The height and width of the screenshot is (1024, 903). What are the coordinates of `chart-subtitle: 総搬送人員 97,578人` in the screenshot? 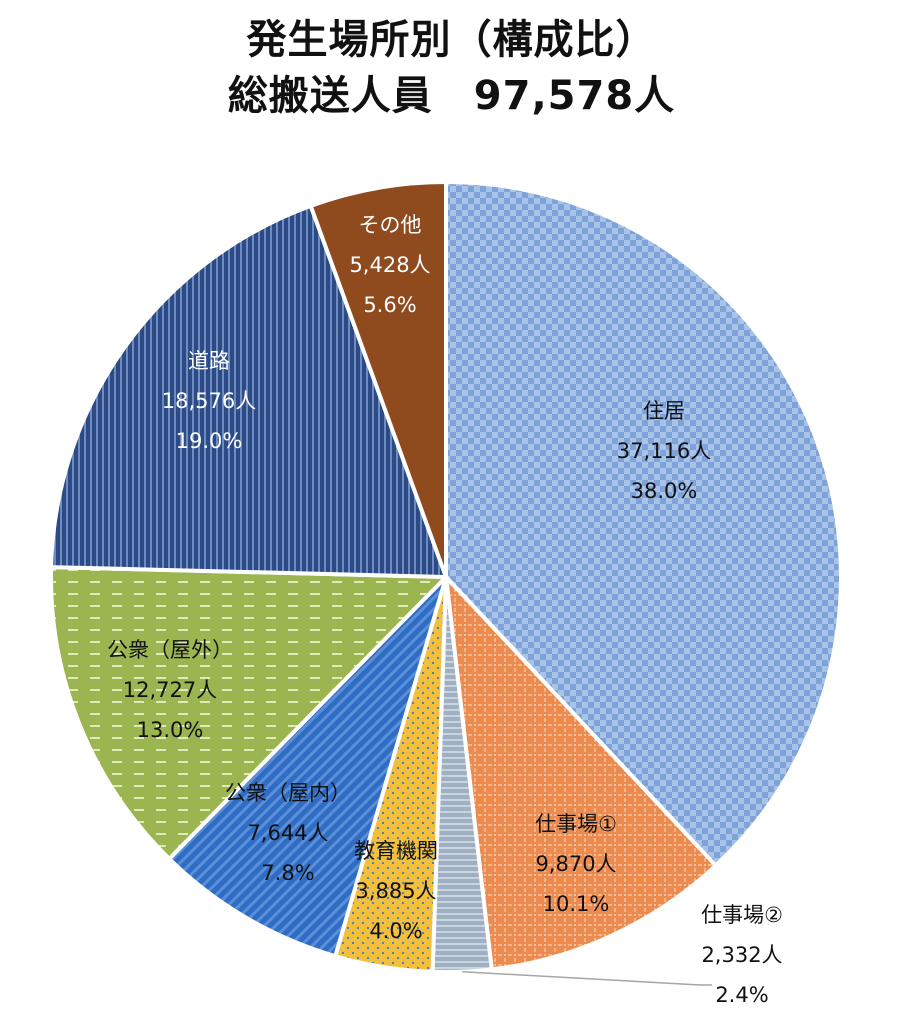 It's located at (451, 96).